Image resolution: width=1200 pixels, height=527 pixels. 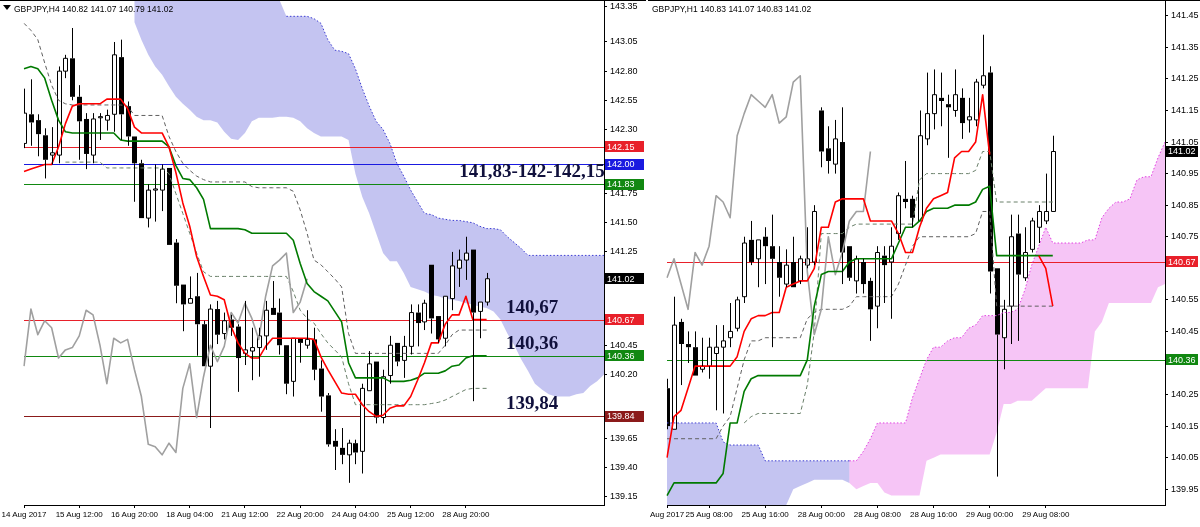 What do you see at coordinates (1185, 15) in the screenshot?
I see `y-tick-label: 141.45` at bounding box center [1185, 15].